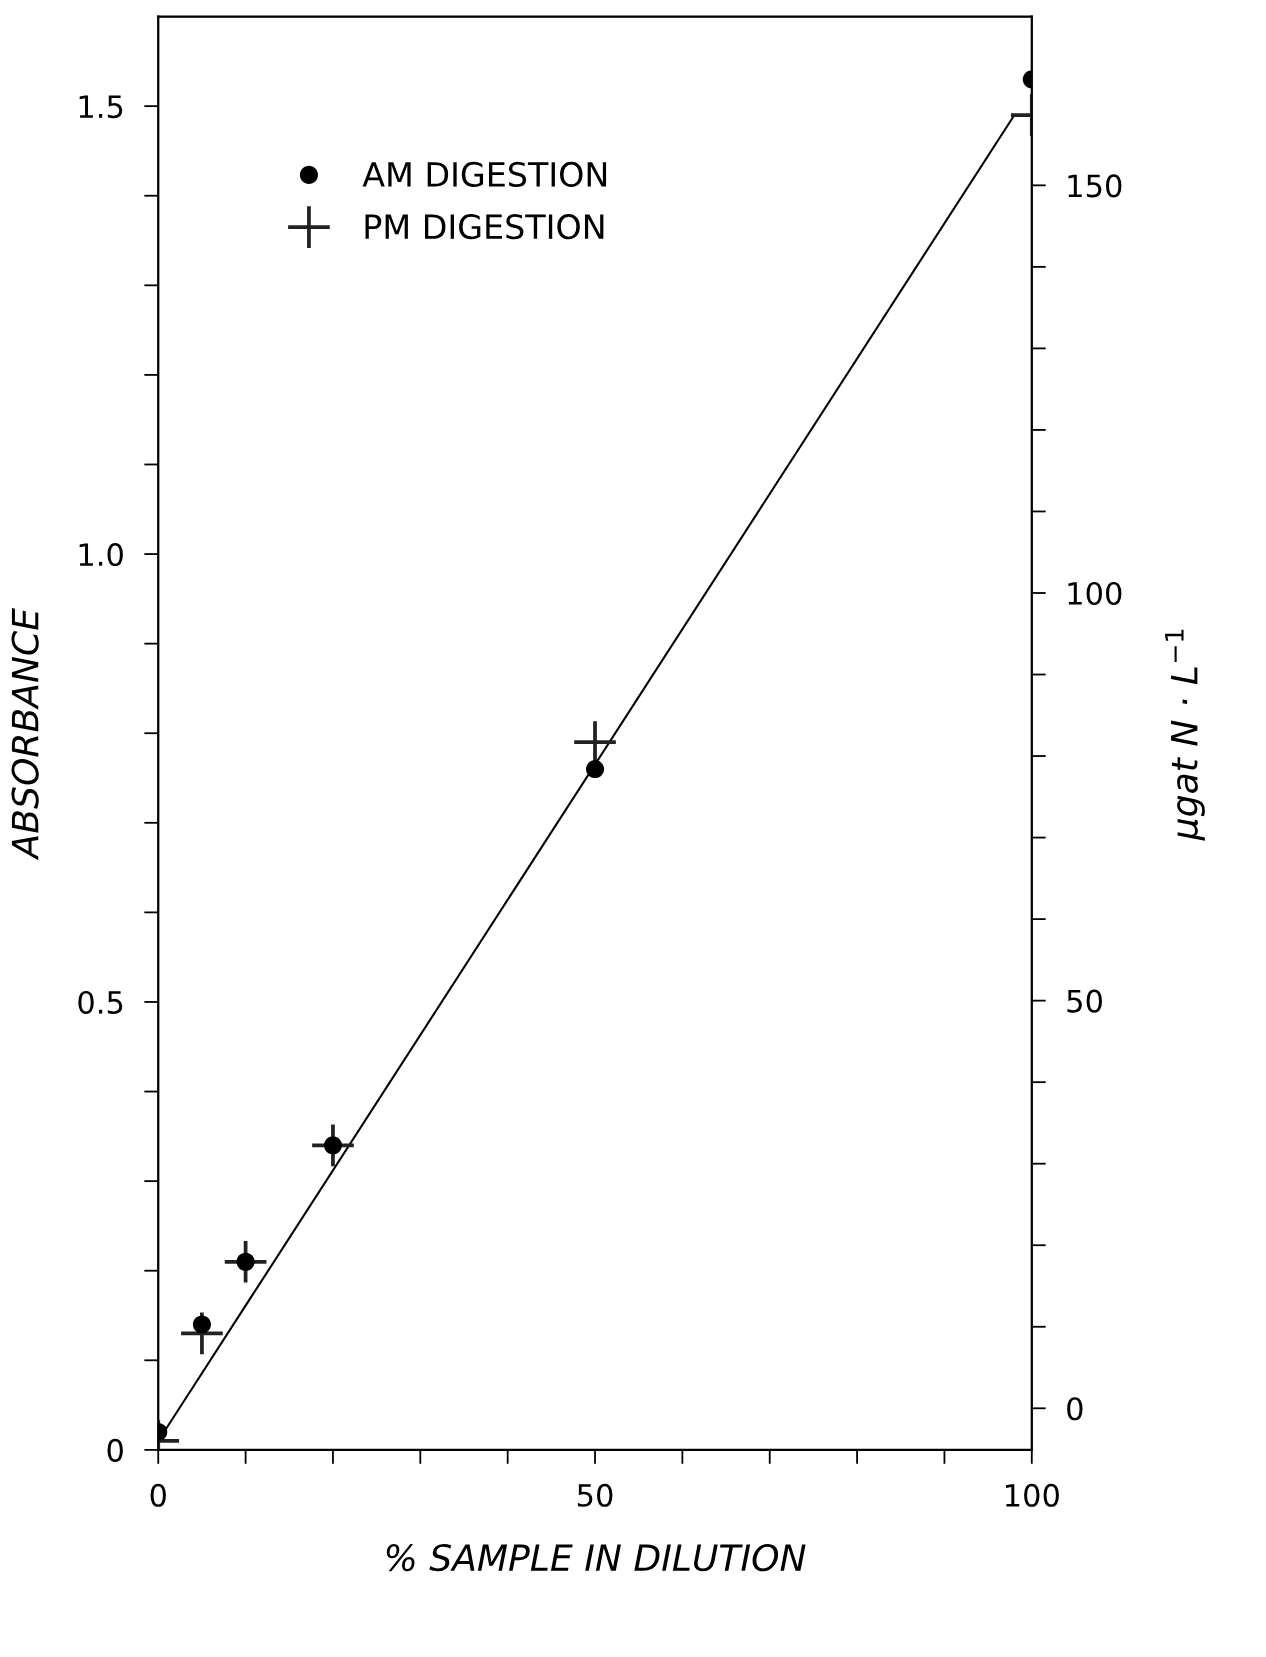 This screenshot has width=1266, height=1657. Describe the element at coordinates (596, 1557) in the screenshot. I see `x-axis-title: % SAMPLE IN DILUTION` at that location.